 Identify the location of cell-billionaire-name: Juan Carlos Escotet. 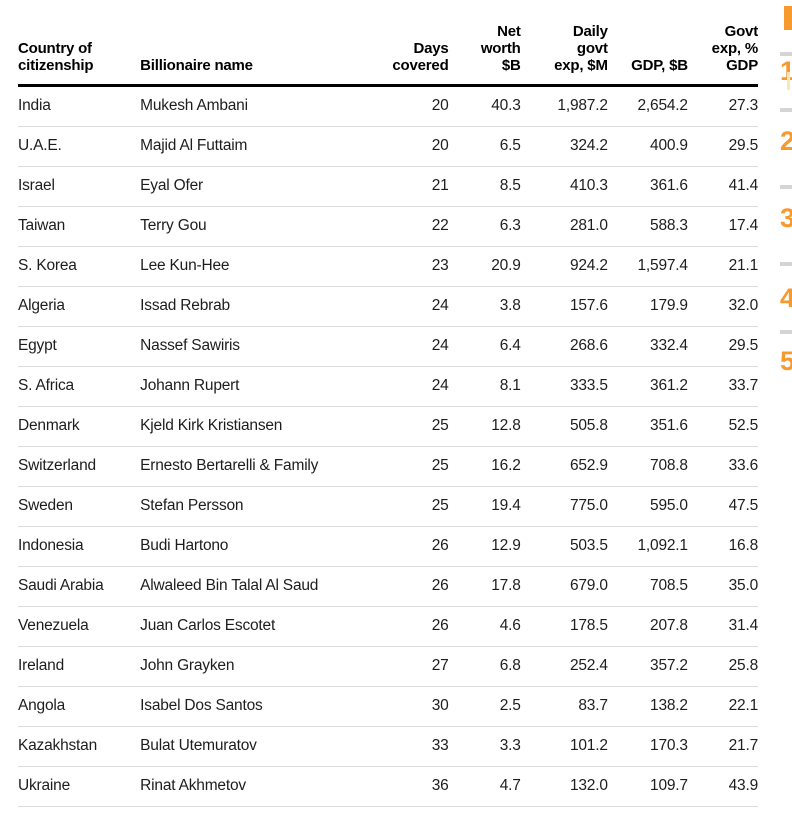
(255, 626).